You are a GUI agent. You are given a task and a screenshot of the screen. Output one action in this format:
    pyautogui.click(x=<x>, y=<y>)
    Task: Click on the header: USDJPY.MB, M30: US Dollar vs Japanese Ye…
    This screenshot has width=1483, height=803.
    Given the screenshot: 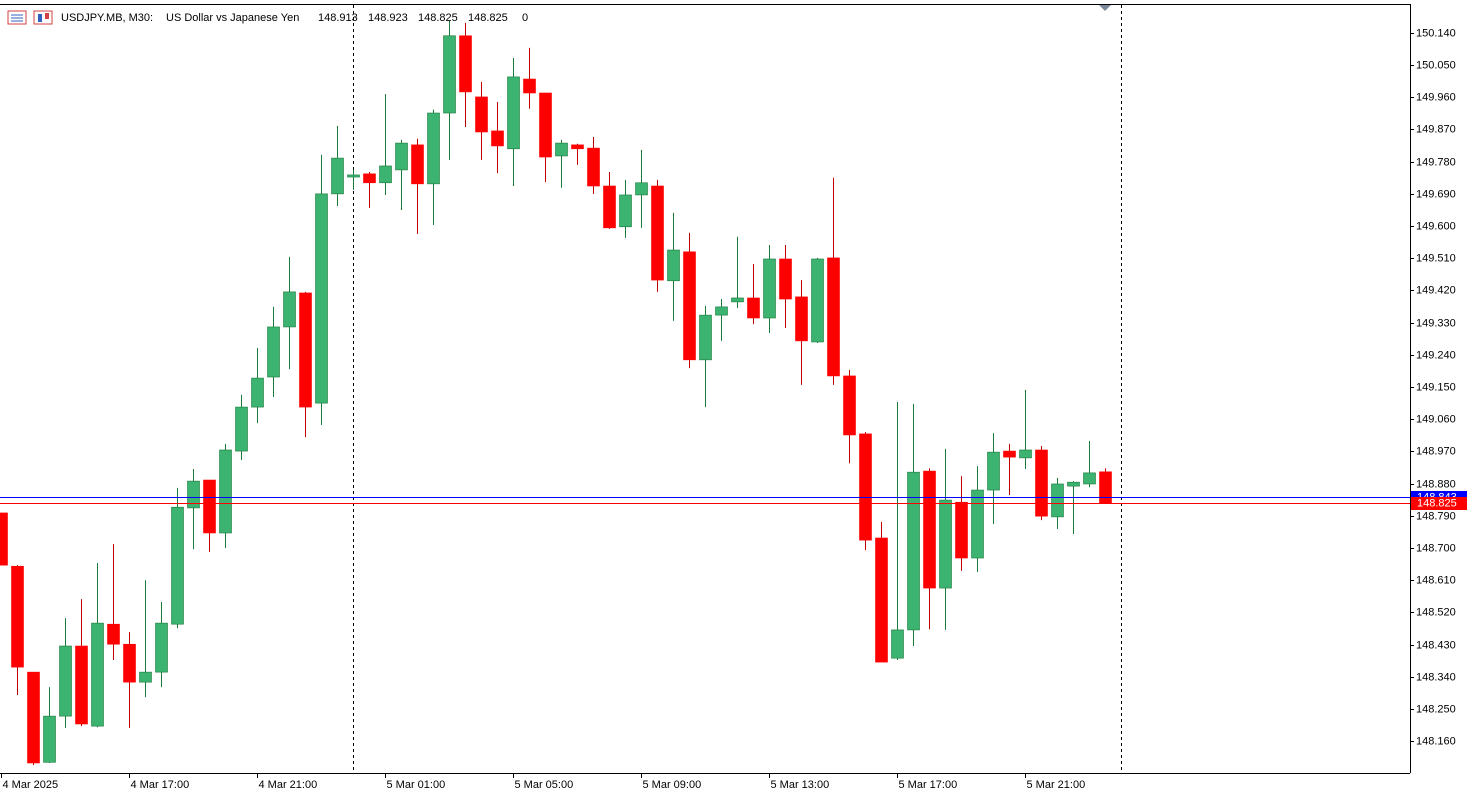 What is the action you would take?
    pyautogui.click(x=267, y=17)
    